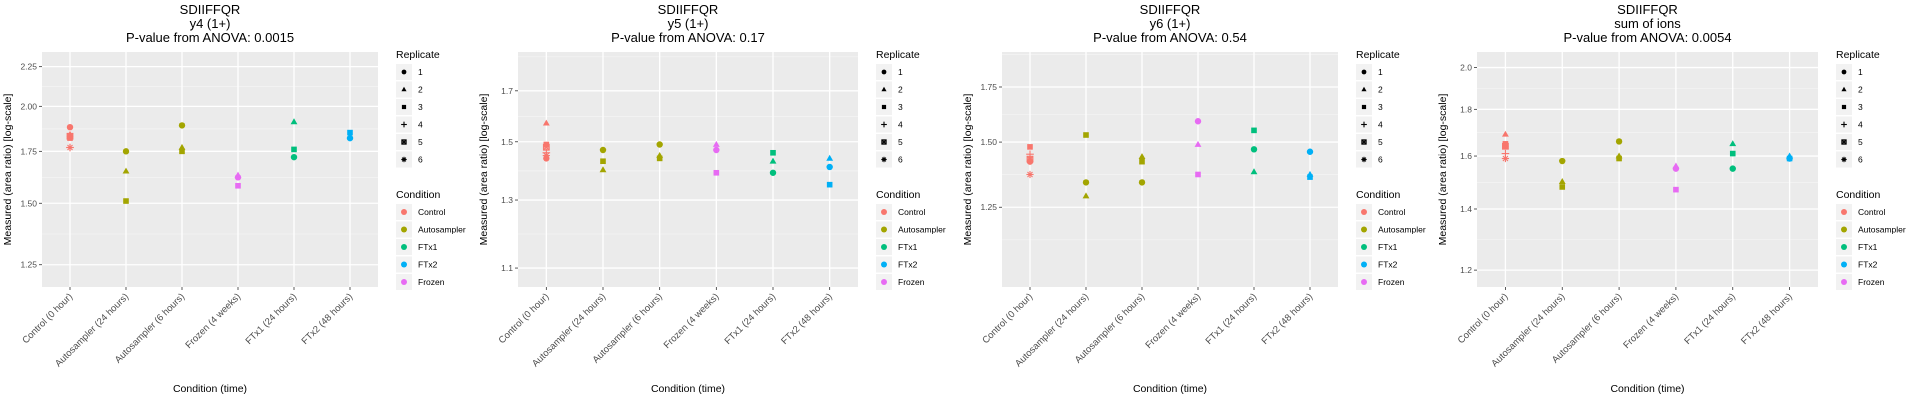  I want to click on plot-pvalue: P-value from ANOVA: 0.54, so click(1170, 37).